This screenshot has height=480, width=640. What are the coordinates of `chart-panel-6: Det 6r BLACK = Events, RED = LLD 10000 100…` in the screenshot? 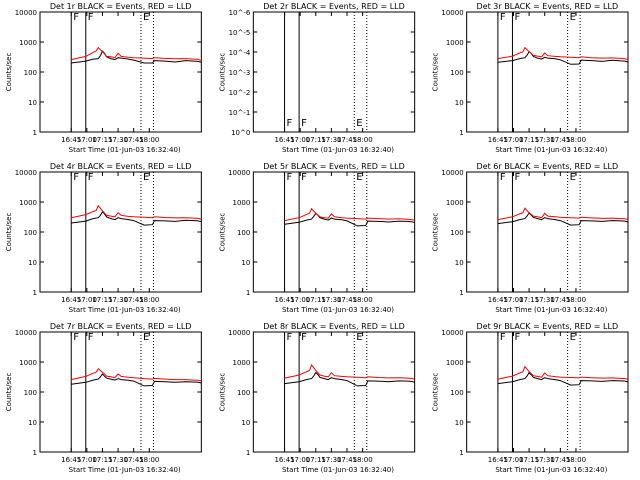 It's located at (530, 238).